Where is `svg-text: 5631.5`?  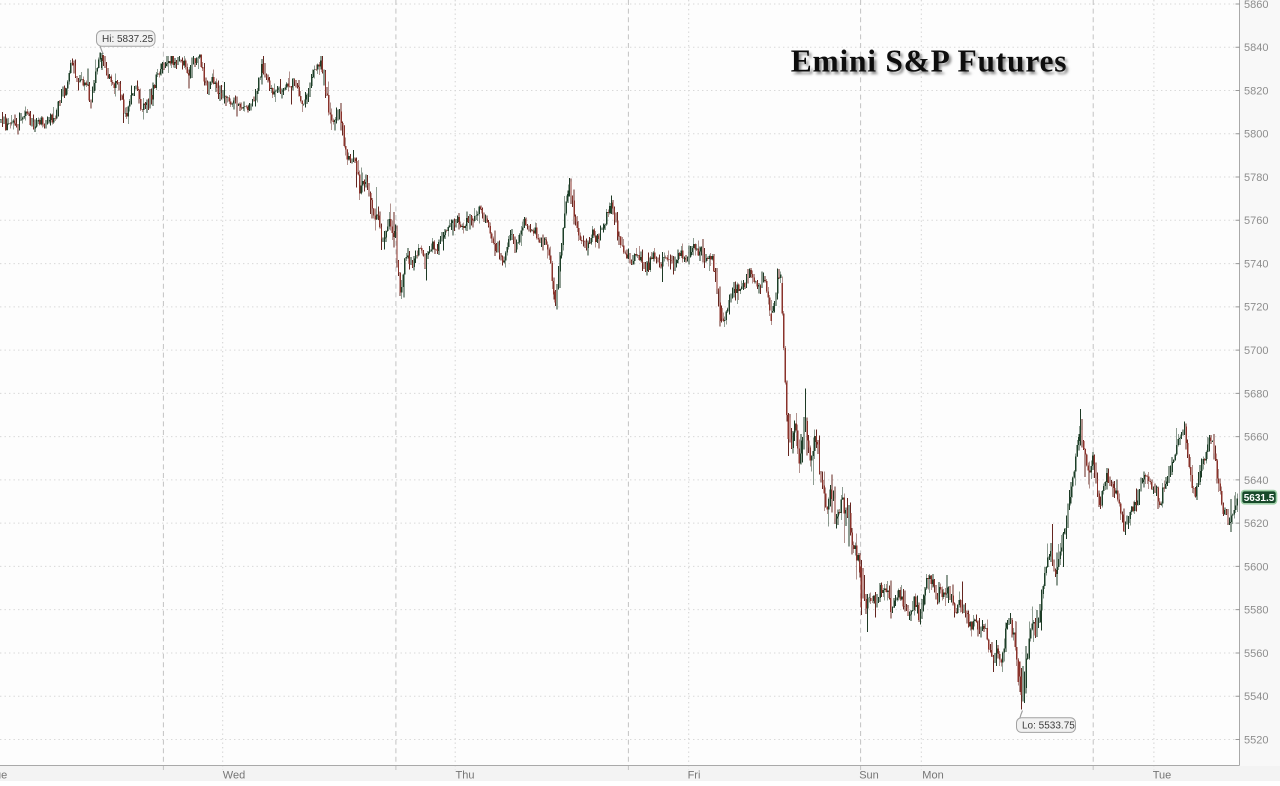
svg-text: 5631.5 is located at coordinates (1259, 498).